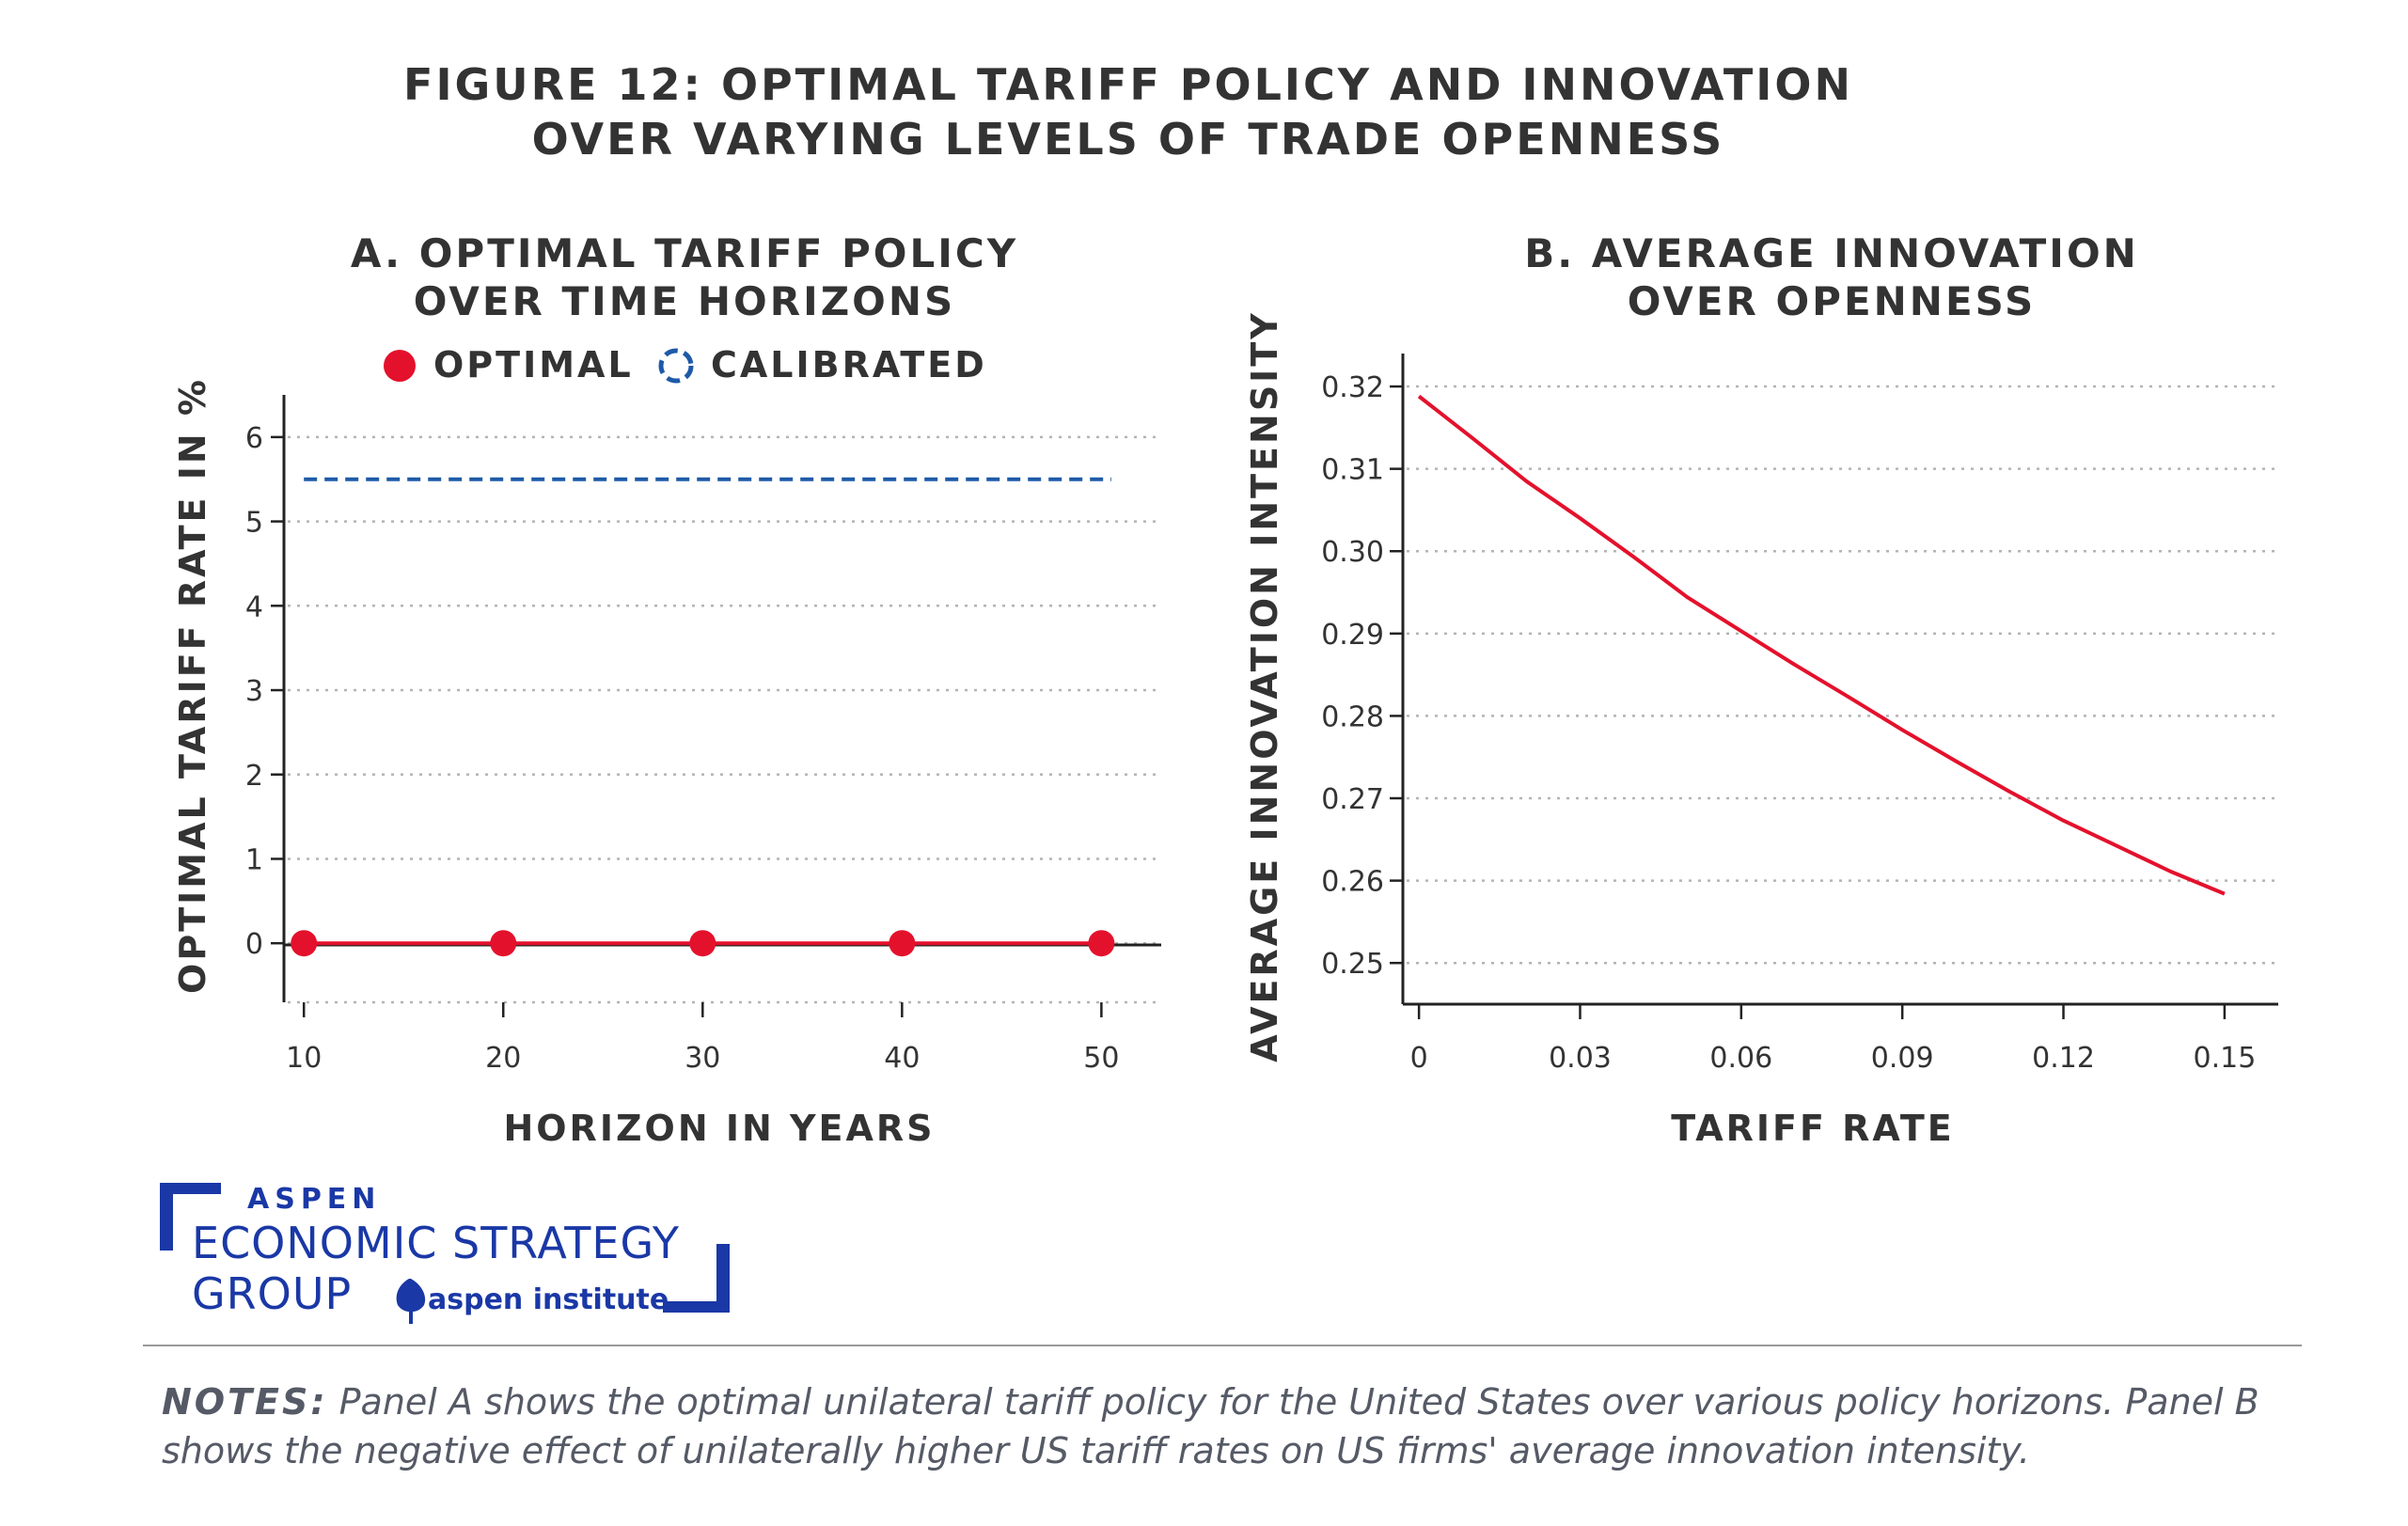 The image size is (2408, 1526). Describe the element at coordinates (254, 606) in the screenshot. I see `y-tick-label: 4` at that location.